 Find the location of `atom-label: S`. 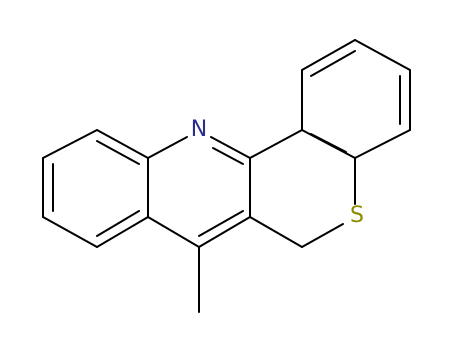

atom-label: S is located at coordinates (357, 215).